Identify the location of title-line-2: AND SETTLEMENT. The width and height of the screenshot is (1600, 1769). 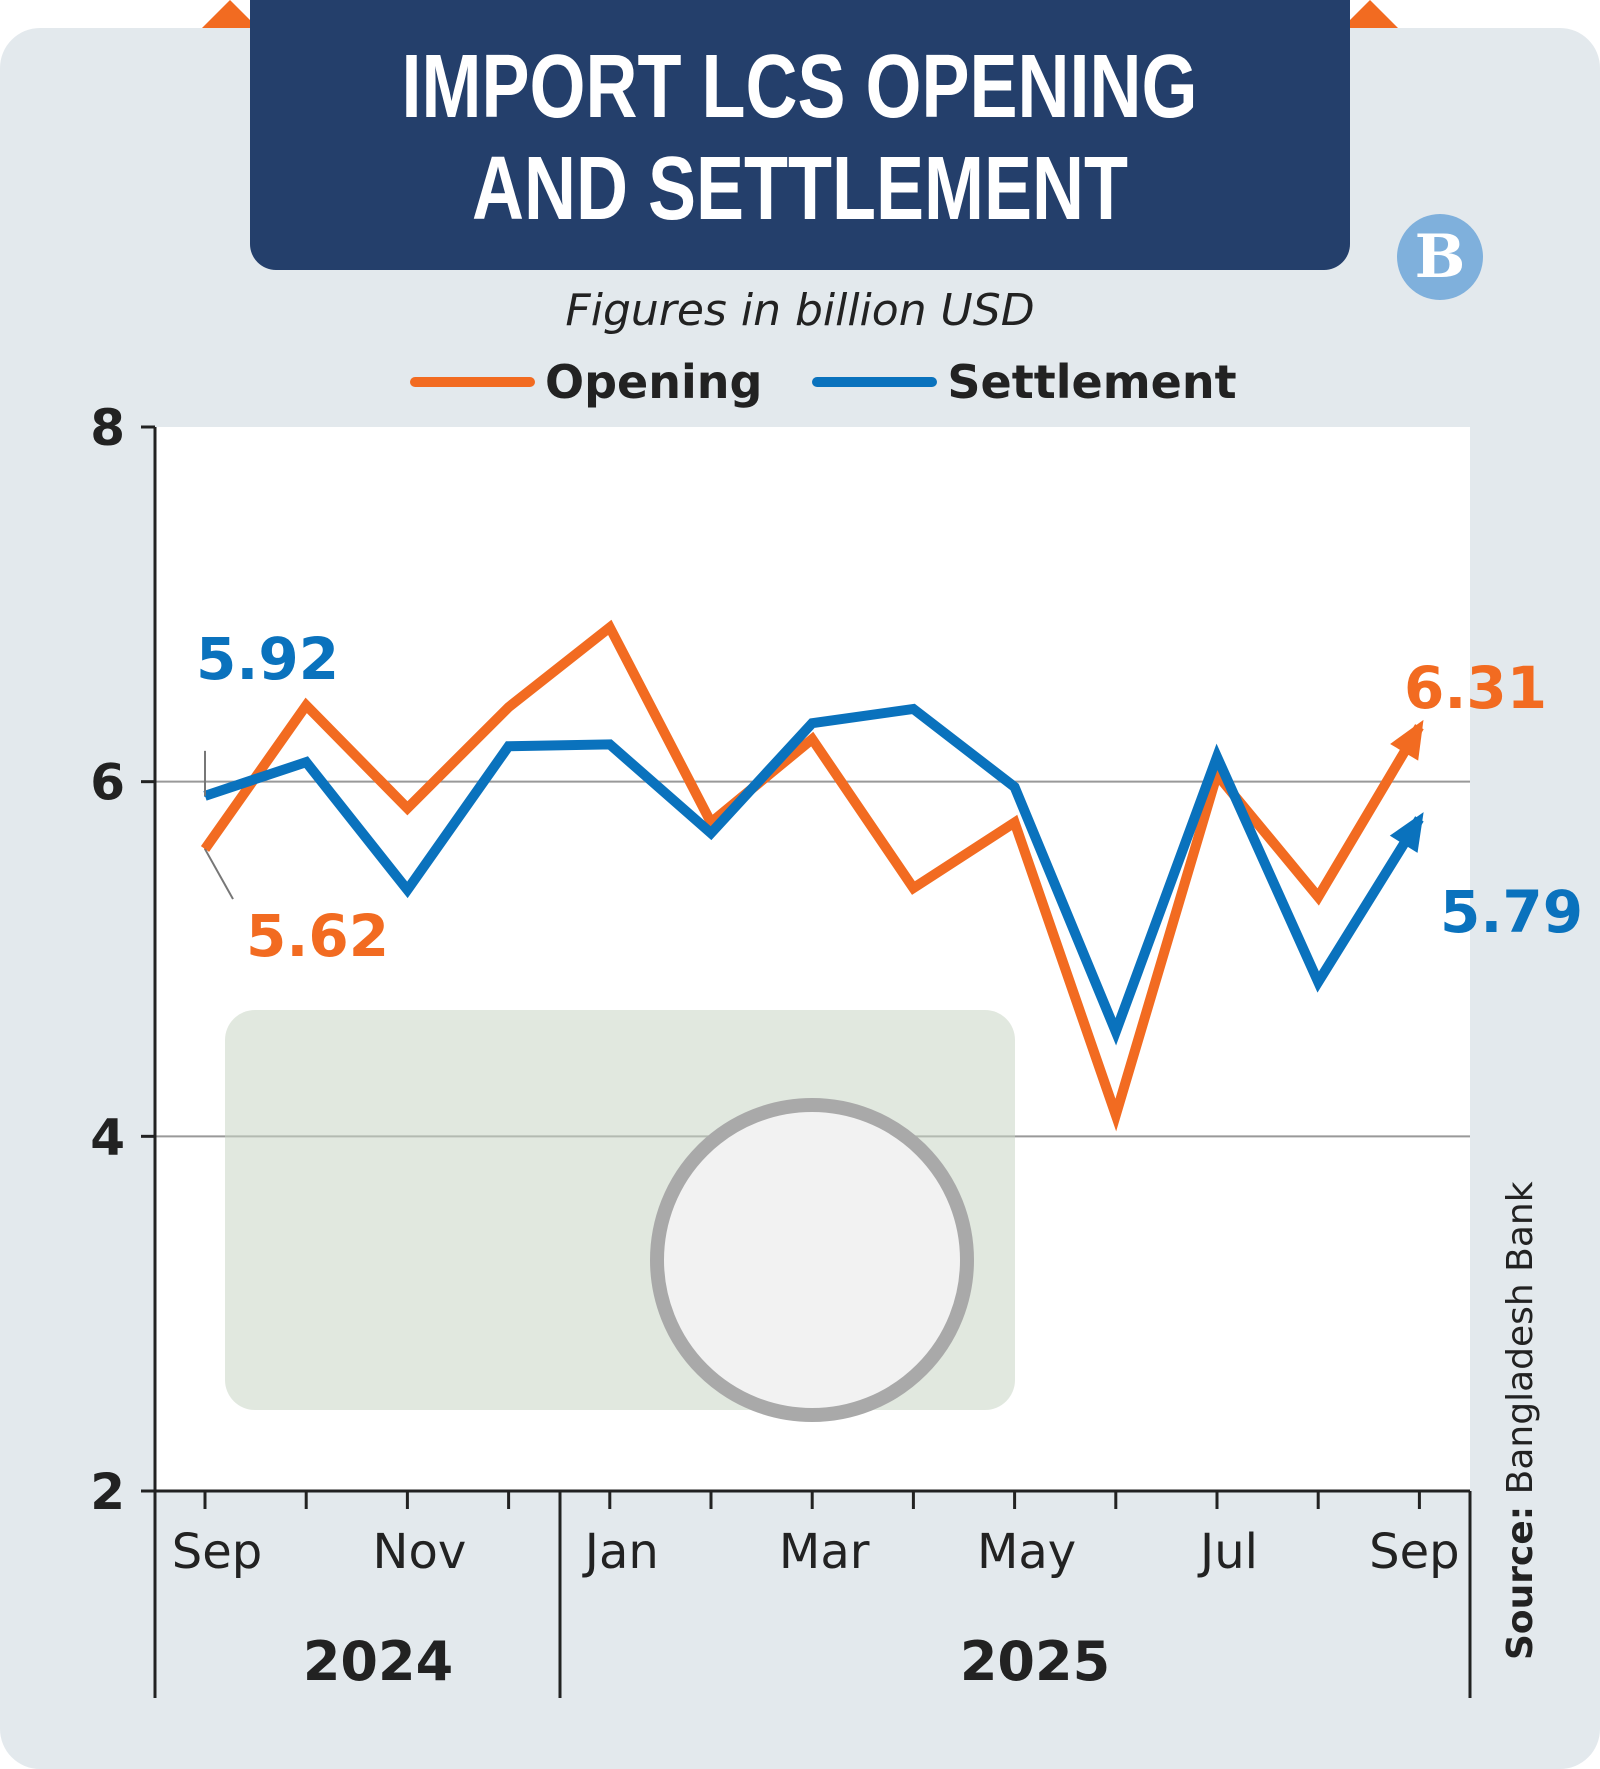
(799, 189).